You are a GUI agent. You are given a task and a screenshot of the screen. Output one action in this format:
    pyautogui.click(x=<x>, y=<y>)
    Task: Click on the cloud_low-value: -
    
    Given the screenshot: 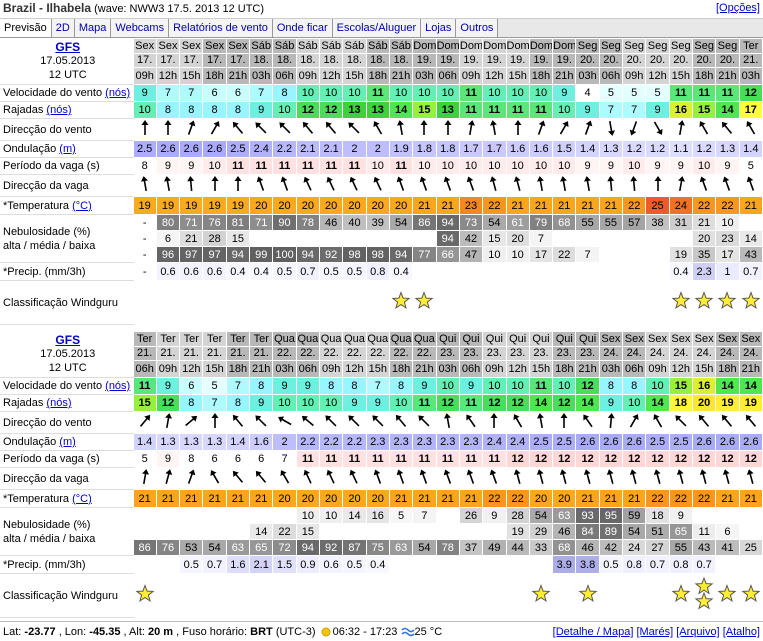 What is the action you would take?
    pyautogui.click(x=144, y=254)
    